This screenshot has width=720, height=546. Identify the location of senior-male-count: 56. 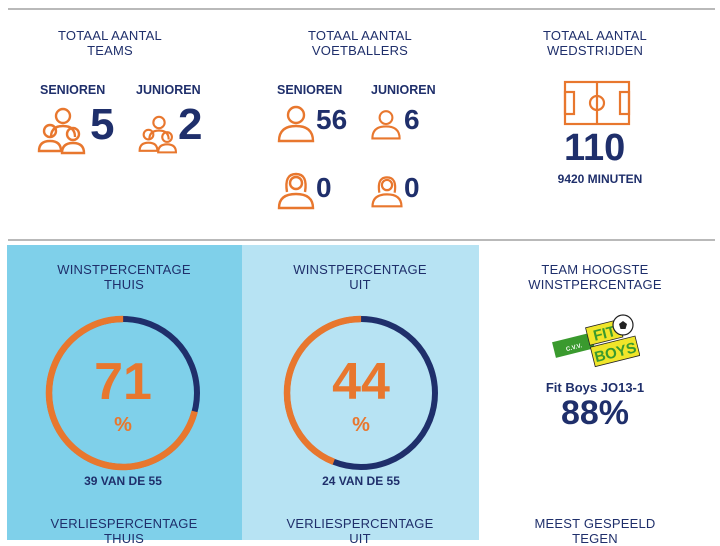
(332, 119).